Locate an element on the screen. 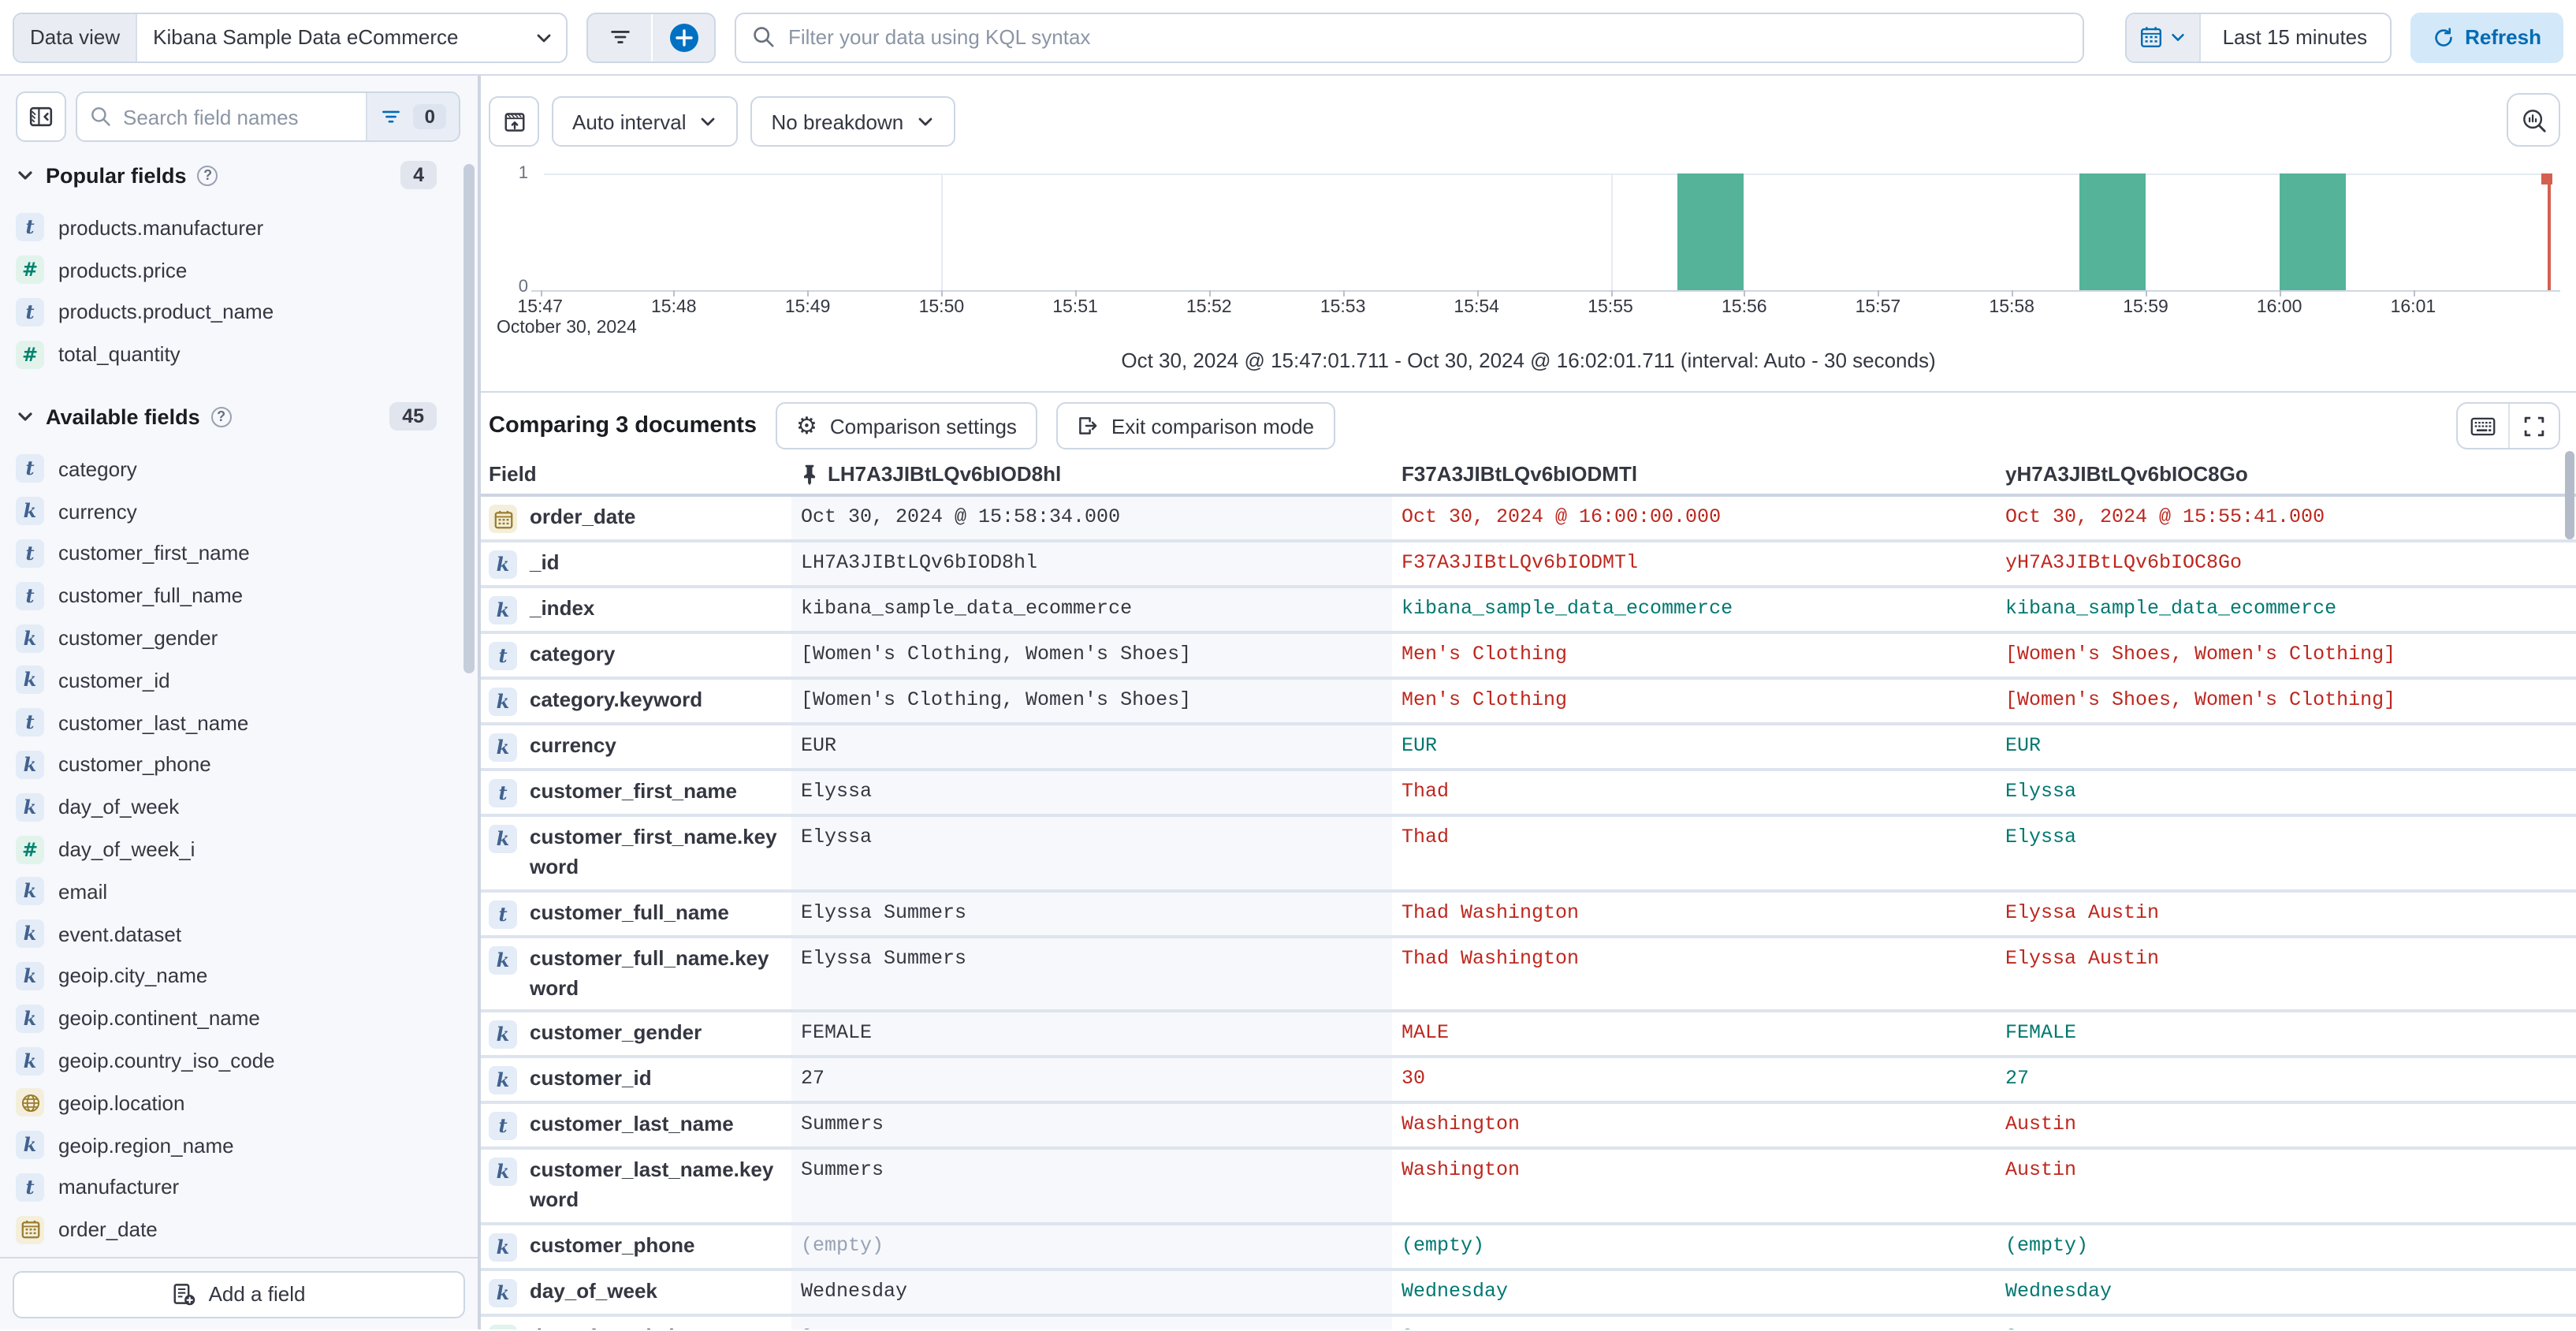 The image size is (2576, 1331). sidebar-field-customer_gender: k customer_gender is located at coordinates (229, 638).